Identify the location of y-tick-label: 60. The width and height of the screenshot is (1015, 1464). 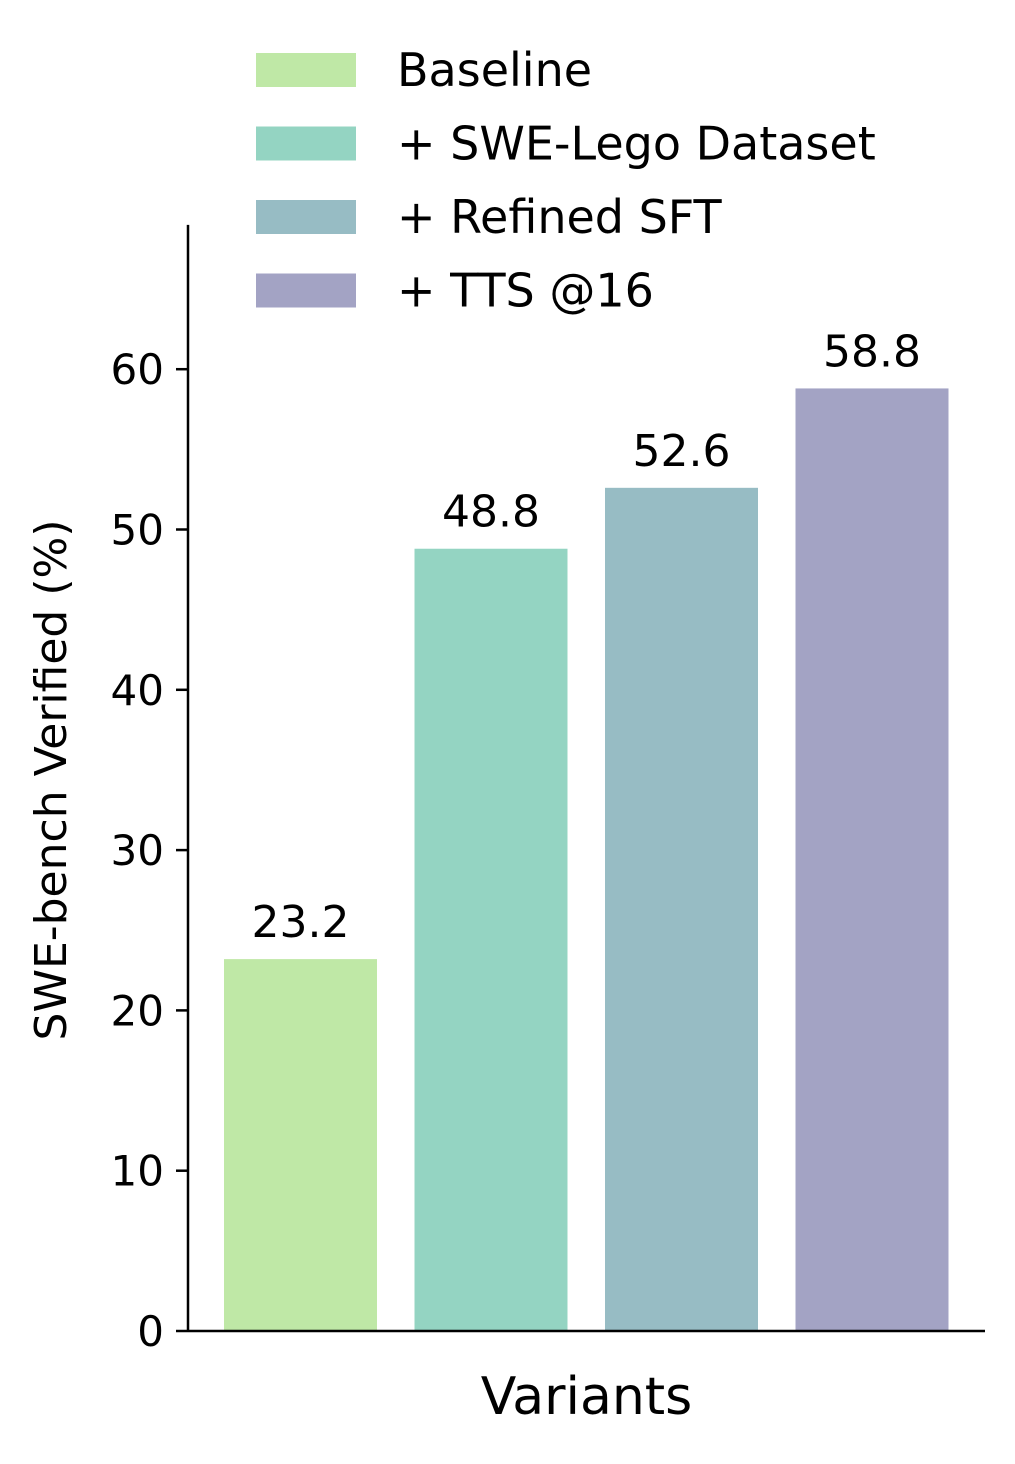
(137, 369).